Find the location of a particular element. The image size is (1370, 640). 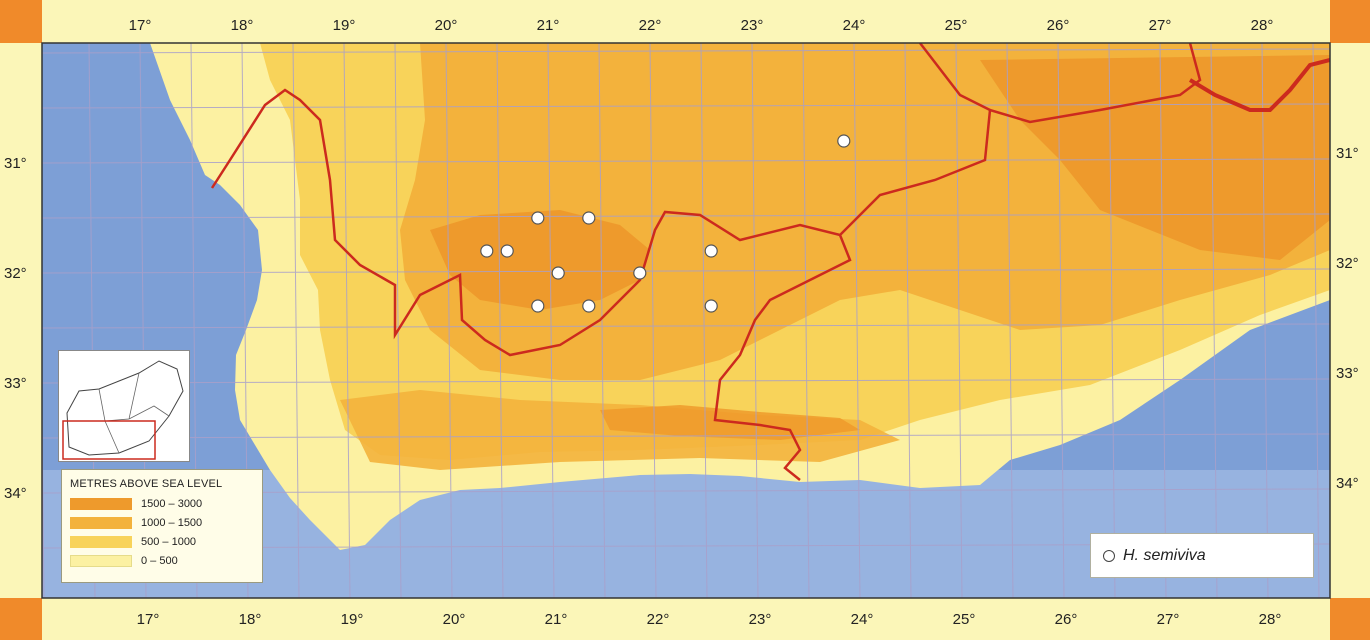

longitude-labels-top: 17° 18° 19° 20° 21° 22° 23° 24° 25° 26° 27° 28° is located at coordinates (701, 25).